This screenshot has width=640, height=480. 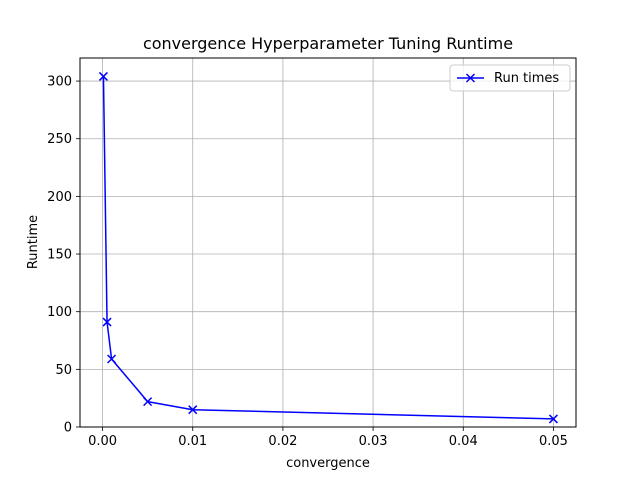 What do you see at coordinates (470, 78) in the screenshot?
I see `legend-series-marker` at bounding box center [470, 78].